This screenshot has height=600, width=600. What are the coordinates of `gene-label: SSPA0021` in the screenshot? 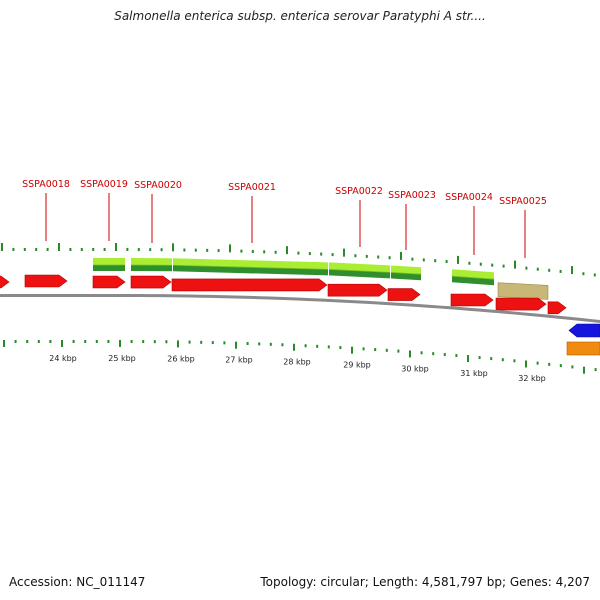 It's located at (252, 187).